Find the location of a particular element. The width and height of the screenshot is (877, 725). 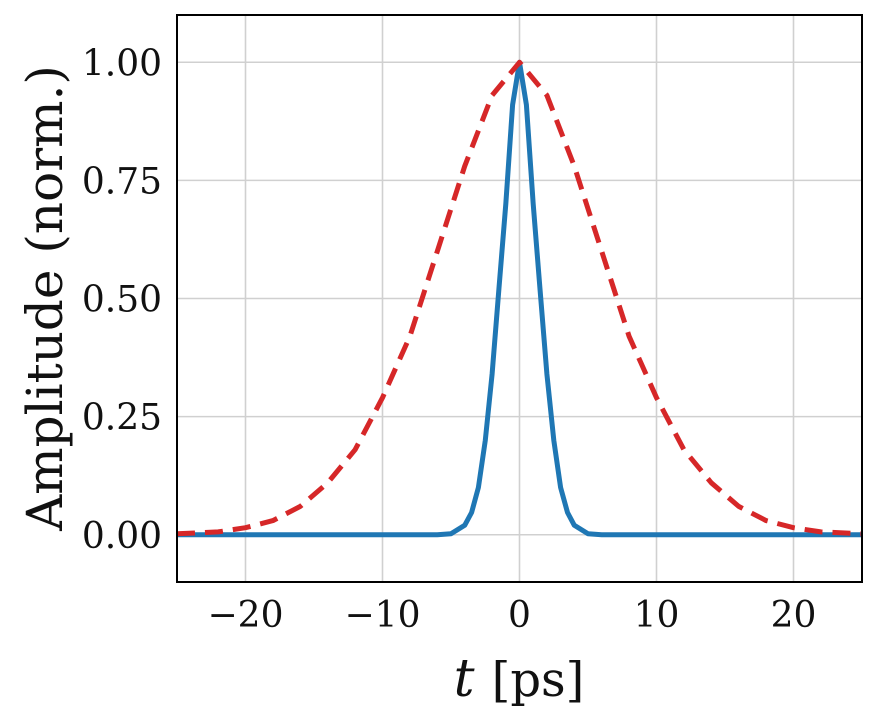

y-axis-label: Amplitude (norm.) is located at coordinates (45, 298).